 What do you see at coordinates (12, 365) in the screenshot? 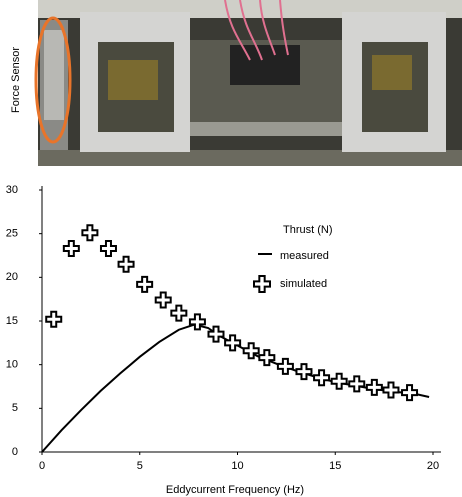
I see `y-tick-label: 10` at bounding box center [12, 365].